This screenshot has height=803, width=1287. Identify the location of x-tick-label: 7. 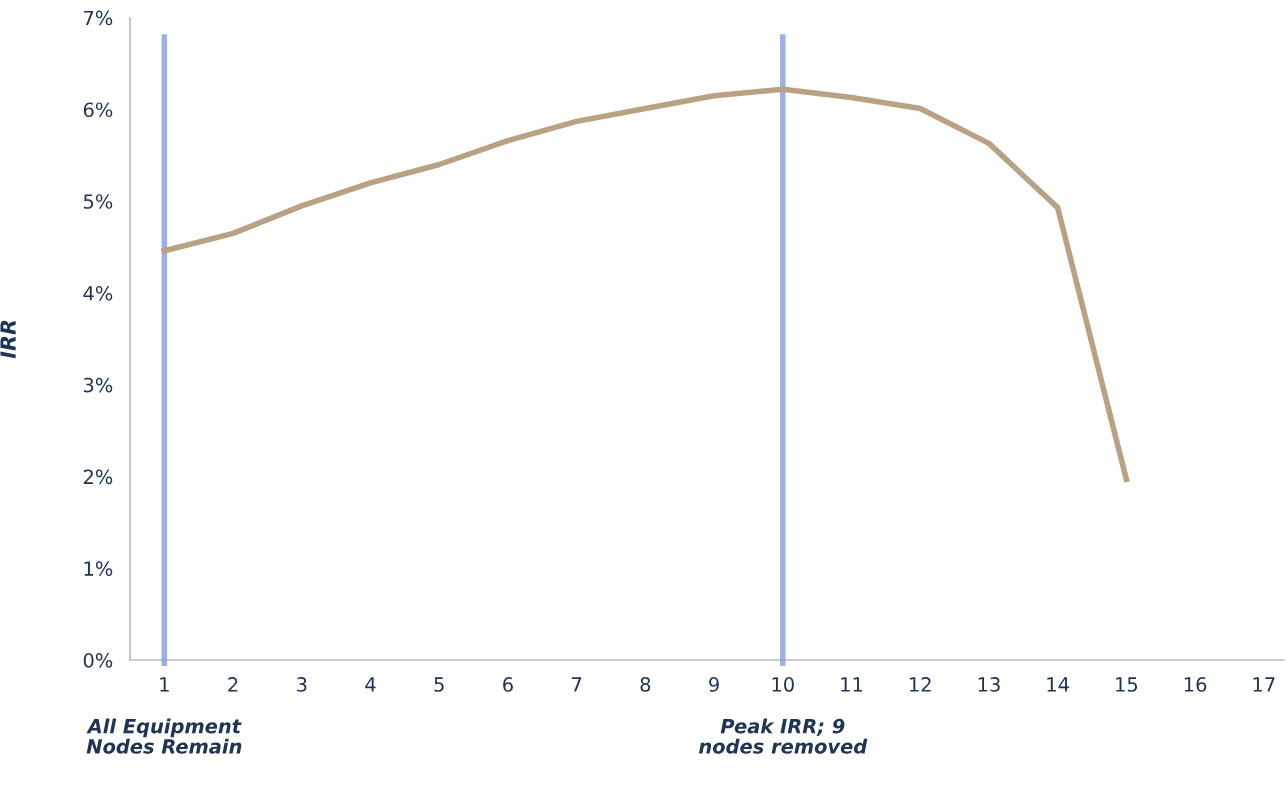
(577, 684).